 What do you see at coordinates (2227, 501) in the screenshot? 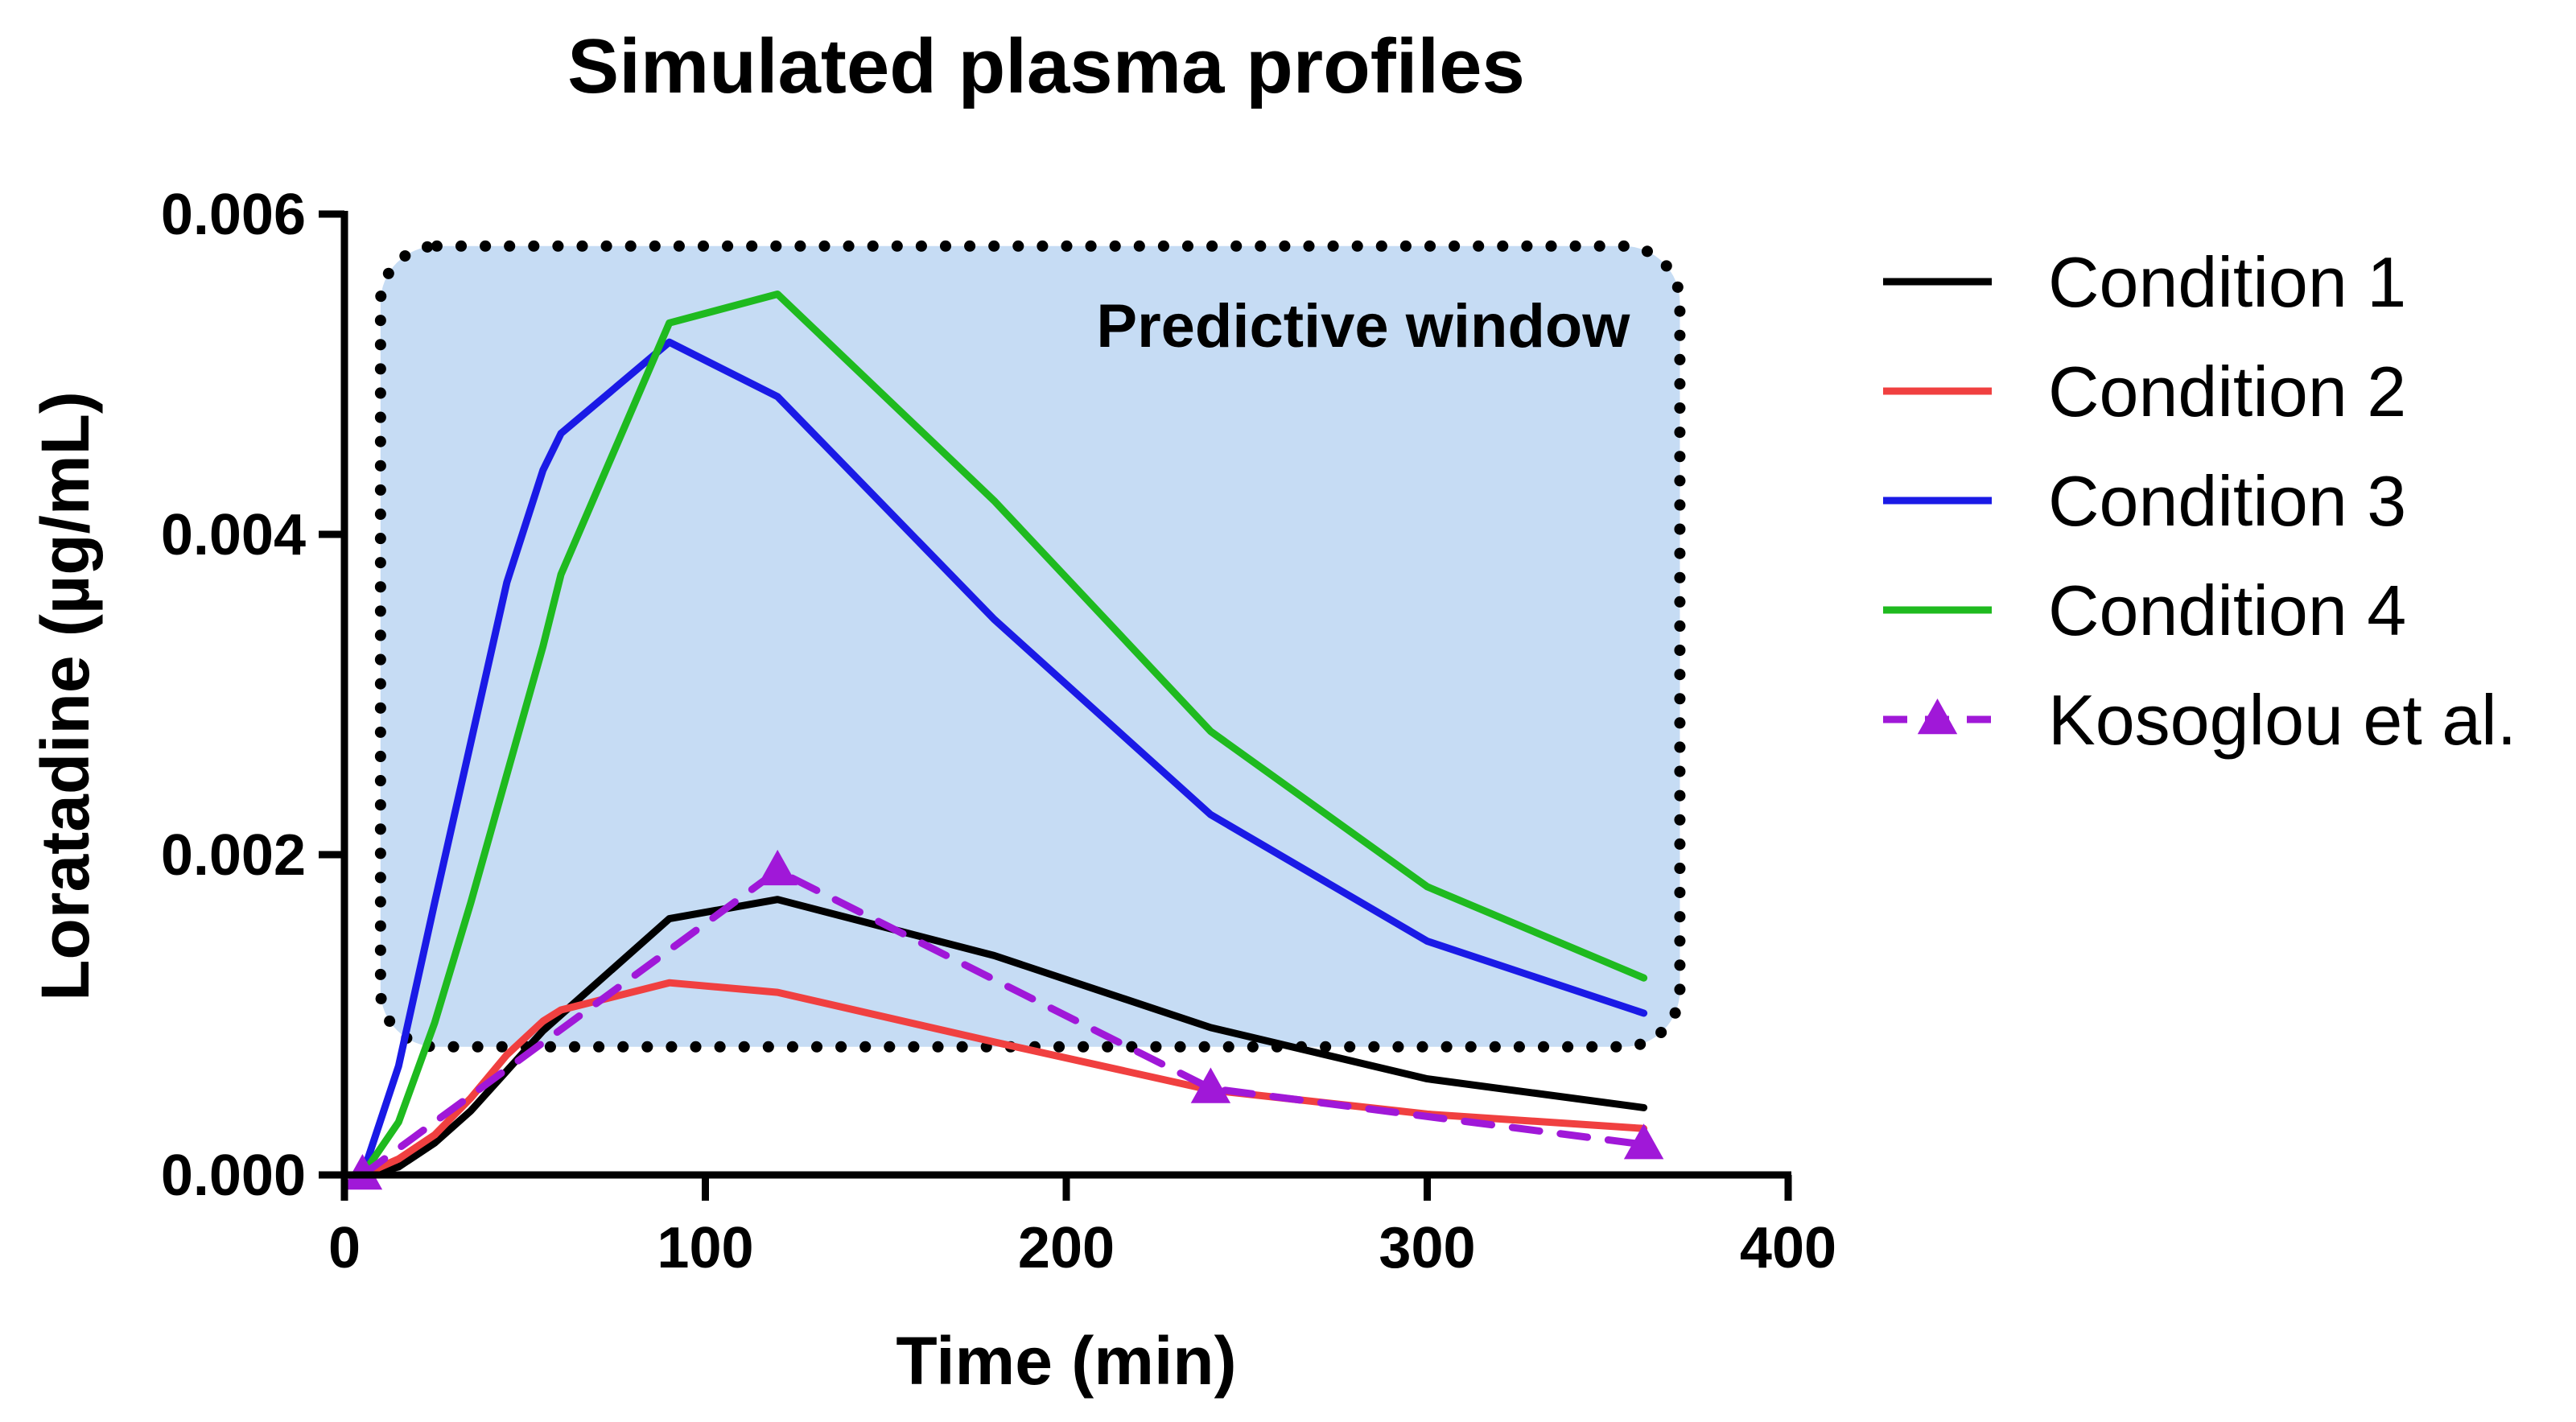
I see `legend-label: Condition 3` at bounding box center [2227, 501].